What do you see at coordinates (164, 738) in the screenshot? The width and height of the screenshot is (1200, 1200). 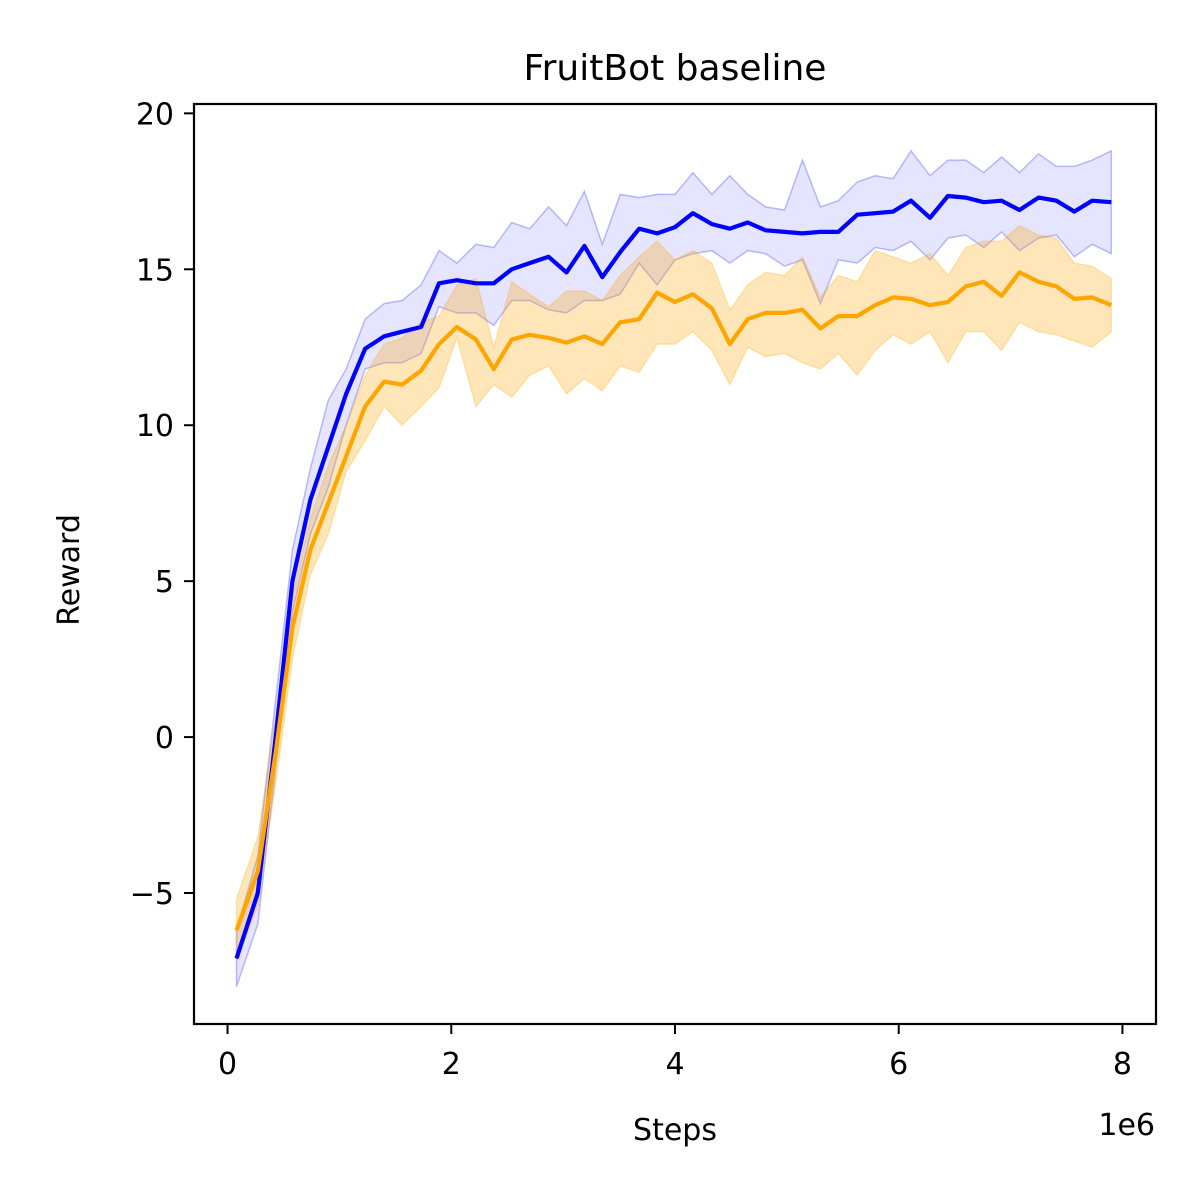 I see `y-tick-label: 0` at bounding box center [164, 738].